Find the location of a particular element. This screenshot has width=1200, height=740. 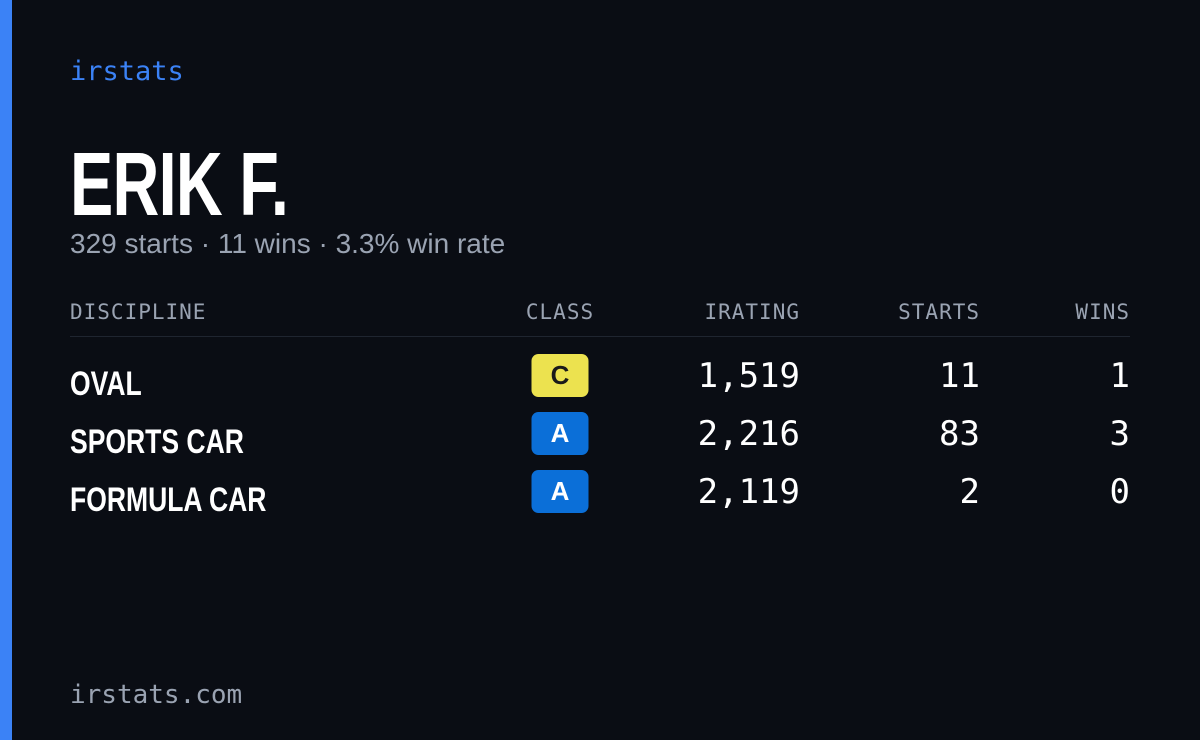

cell-value: 2,119 is located at coordinates (748, 492).